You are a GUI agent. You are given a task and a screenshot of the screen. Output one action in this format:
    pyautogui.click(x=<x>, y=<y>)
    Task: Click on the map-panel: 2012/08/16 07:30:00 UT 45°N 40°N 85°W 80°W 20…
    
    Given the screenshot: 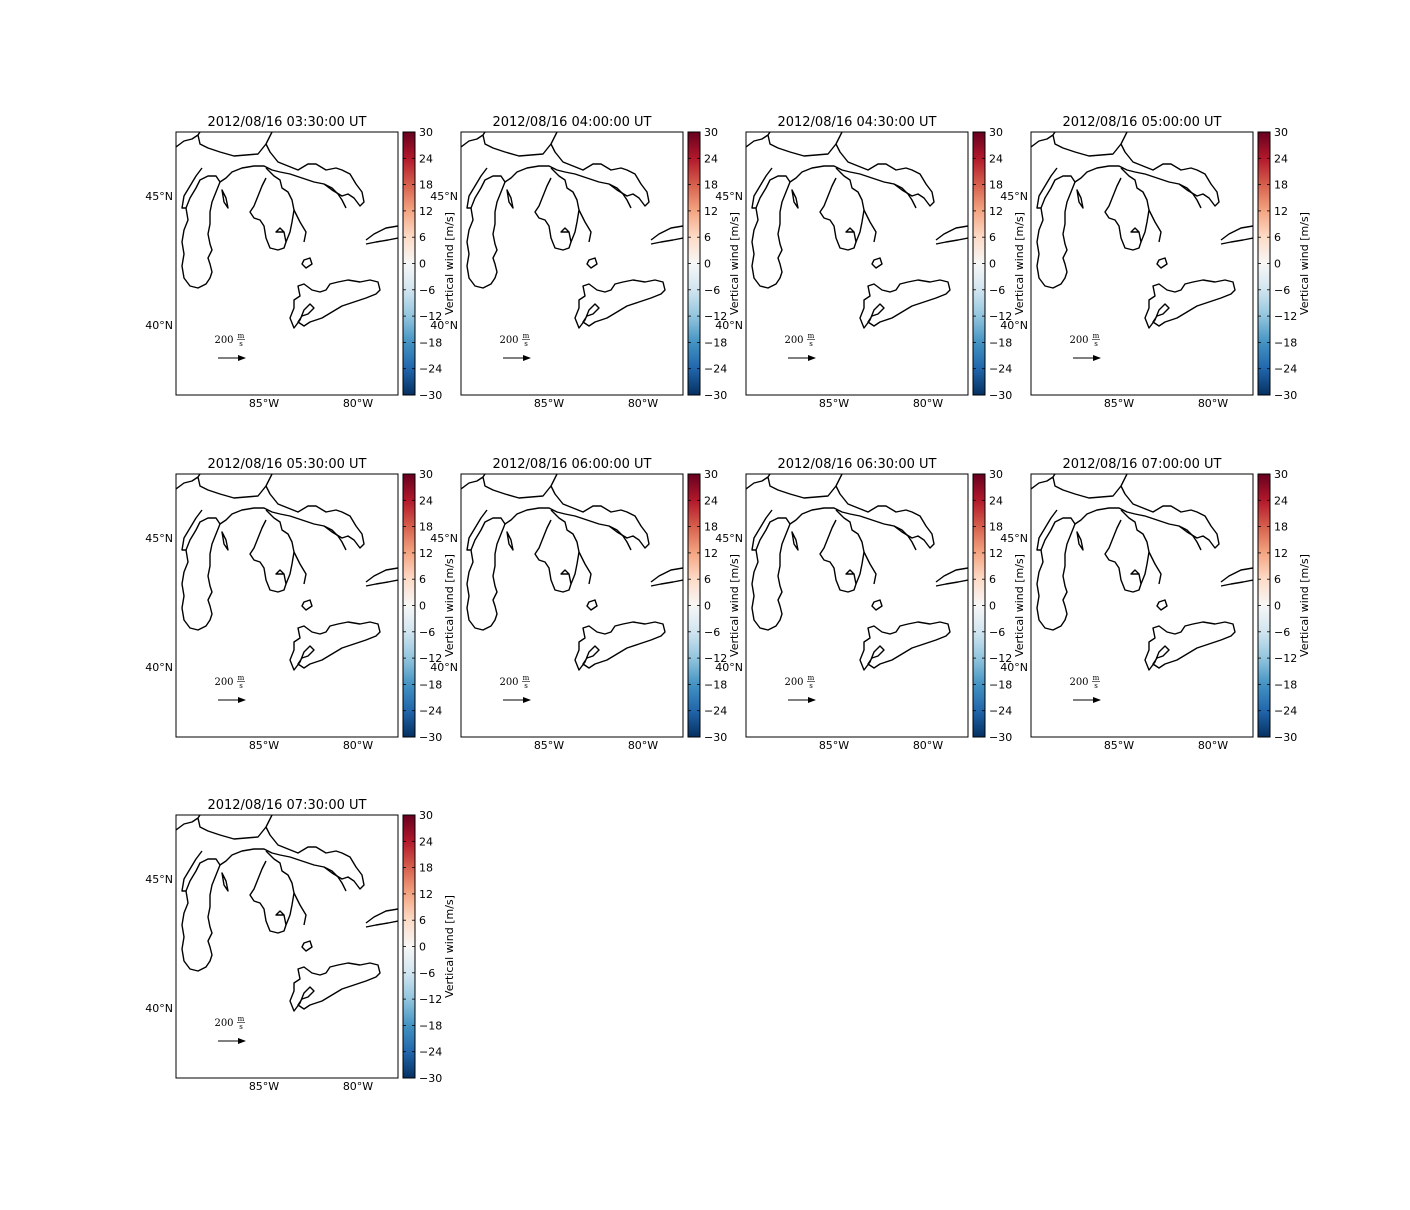 What is the action you would take?
    pyautogui.click(x=300, y=945)
    